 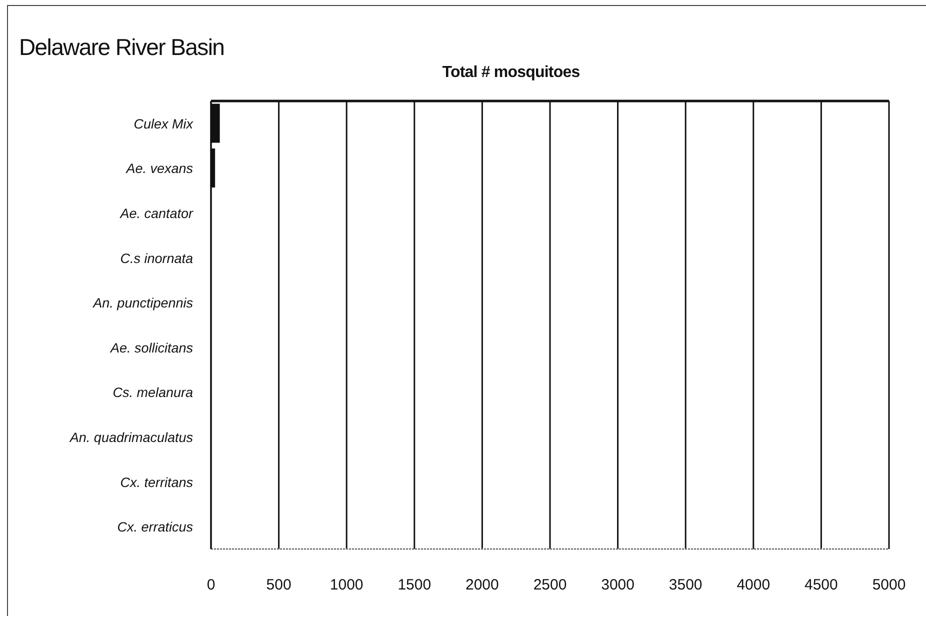 I want to click on x-tick-label: 2000, so click(x=482, y=585).